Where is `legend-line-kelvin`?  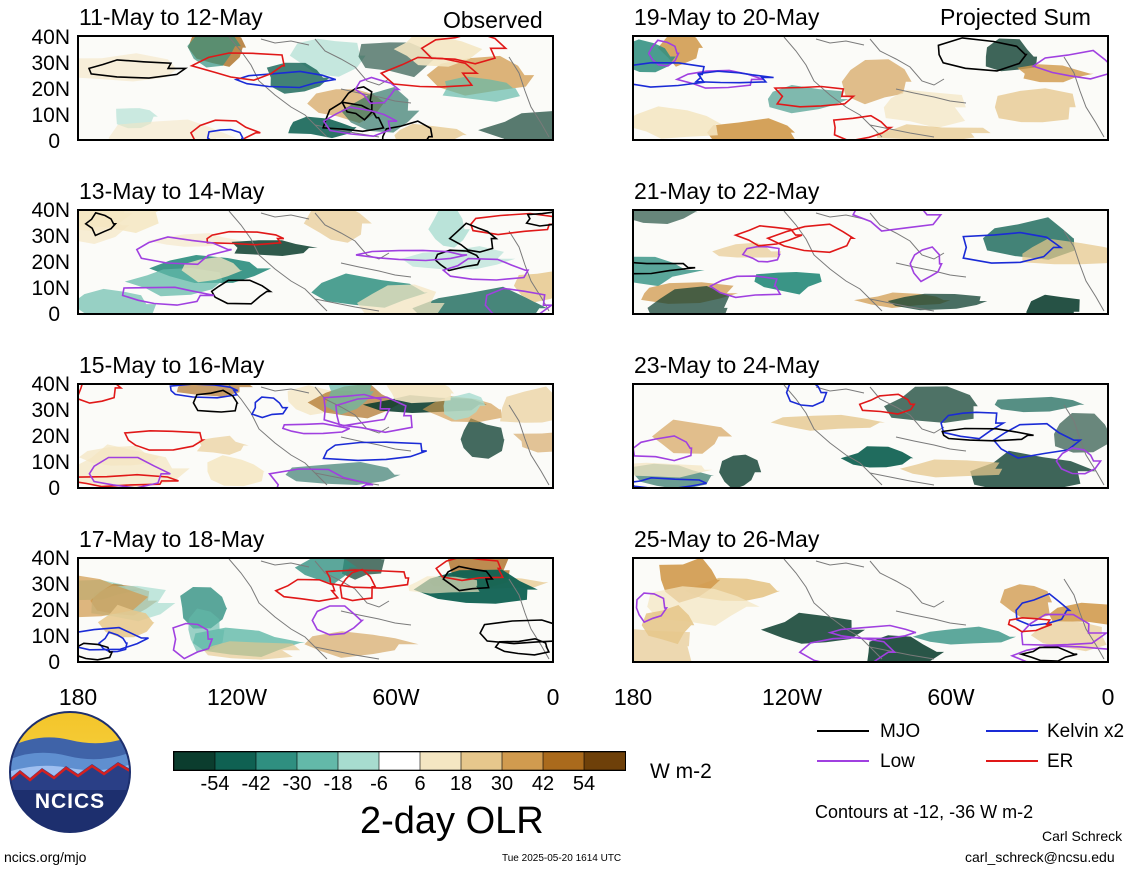 legend-line-kelvin is located at coordinates (1012, 731).